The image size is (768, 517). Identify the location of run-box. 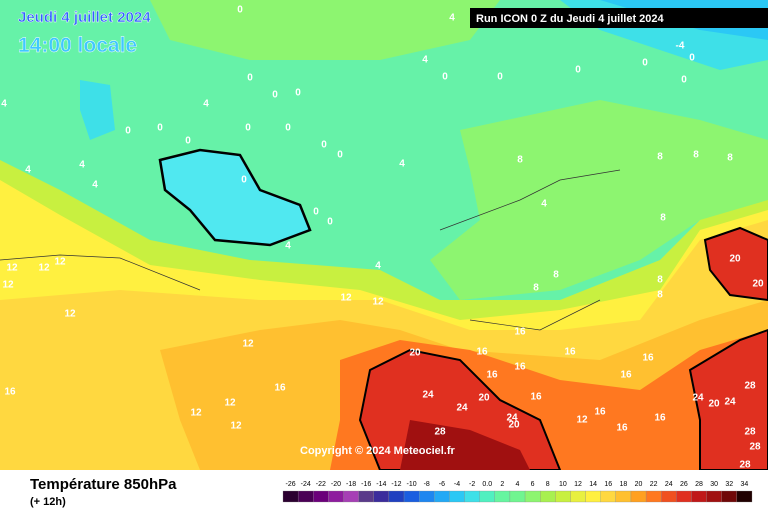
(619, 18).